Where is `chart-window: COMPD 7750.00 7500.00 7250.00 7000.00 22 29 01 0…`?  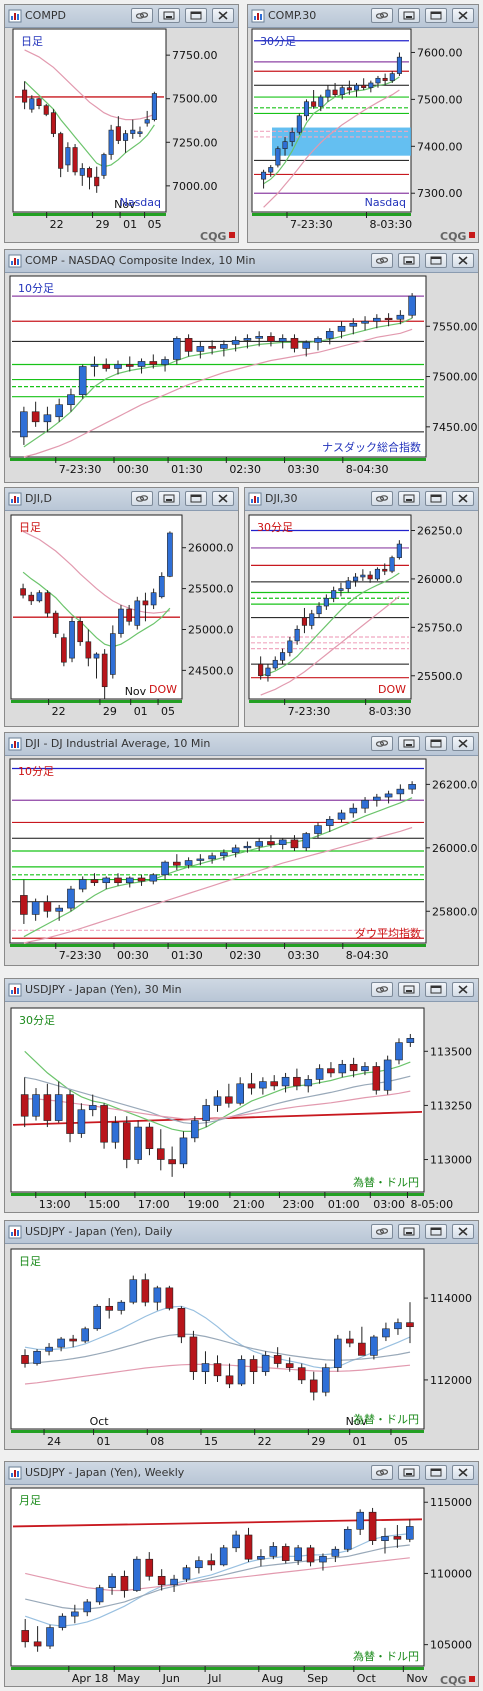 chart-window: COMPD 7750.00 7500.00 7250.00 7000.00 22 29 01 0… is located at coordinates (121, 123).